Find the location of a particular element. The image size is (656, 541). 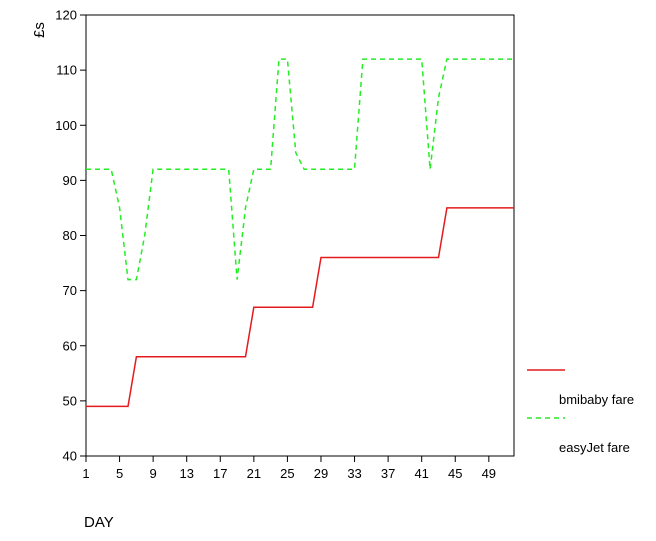

x-axis-title: DAY is located at coordinates (99, 522).